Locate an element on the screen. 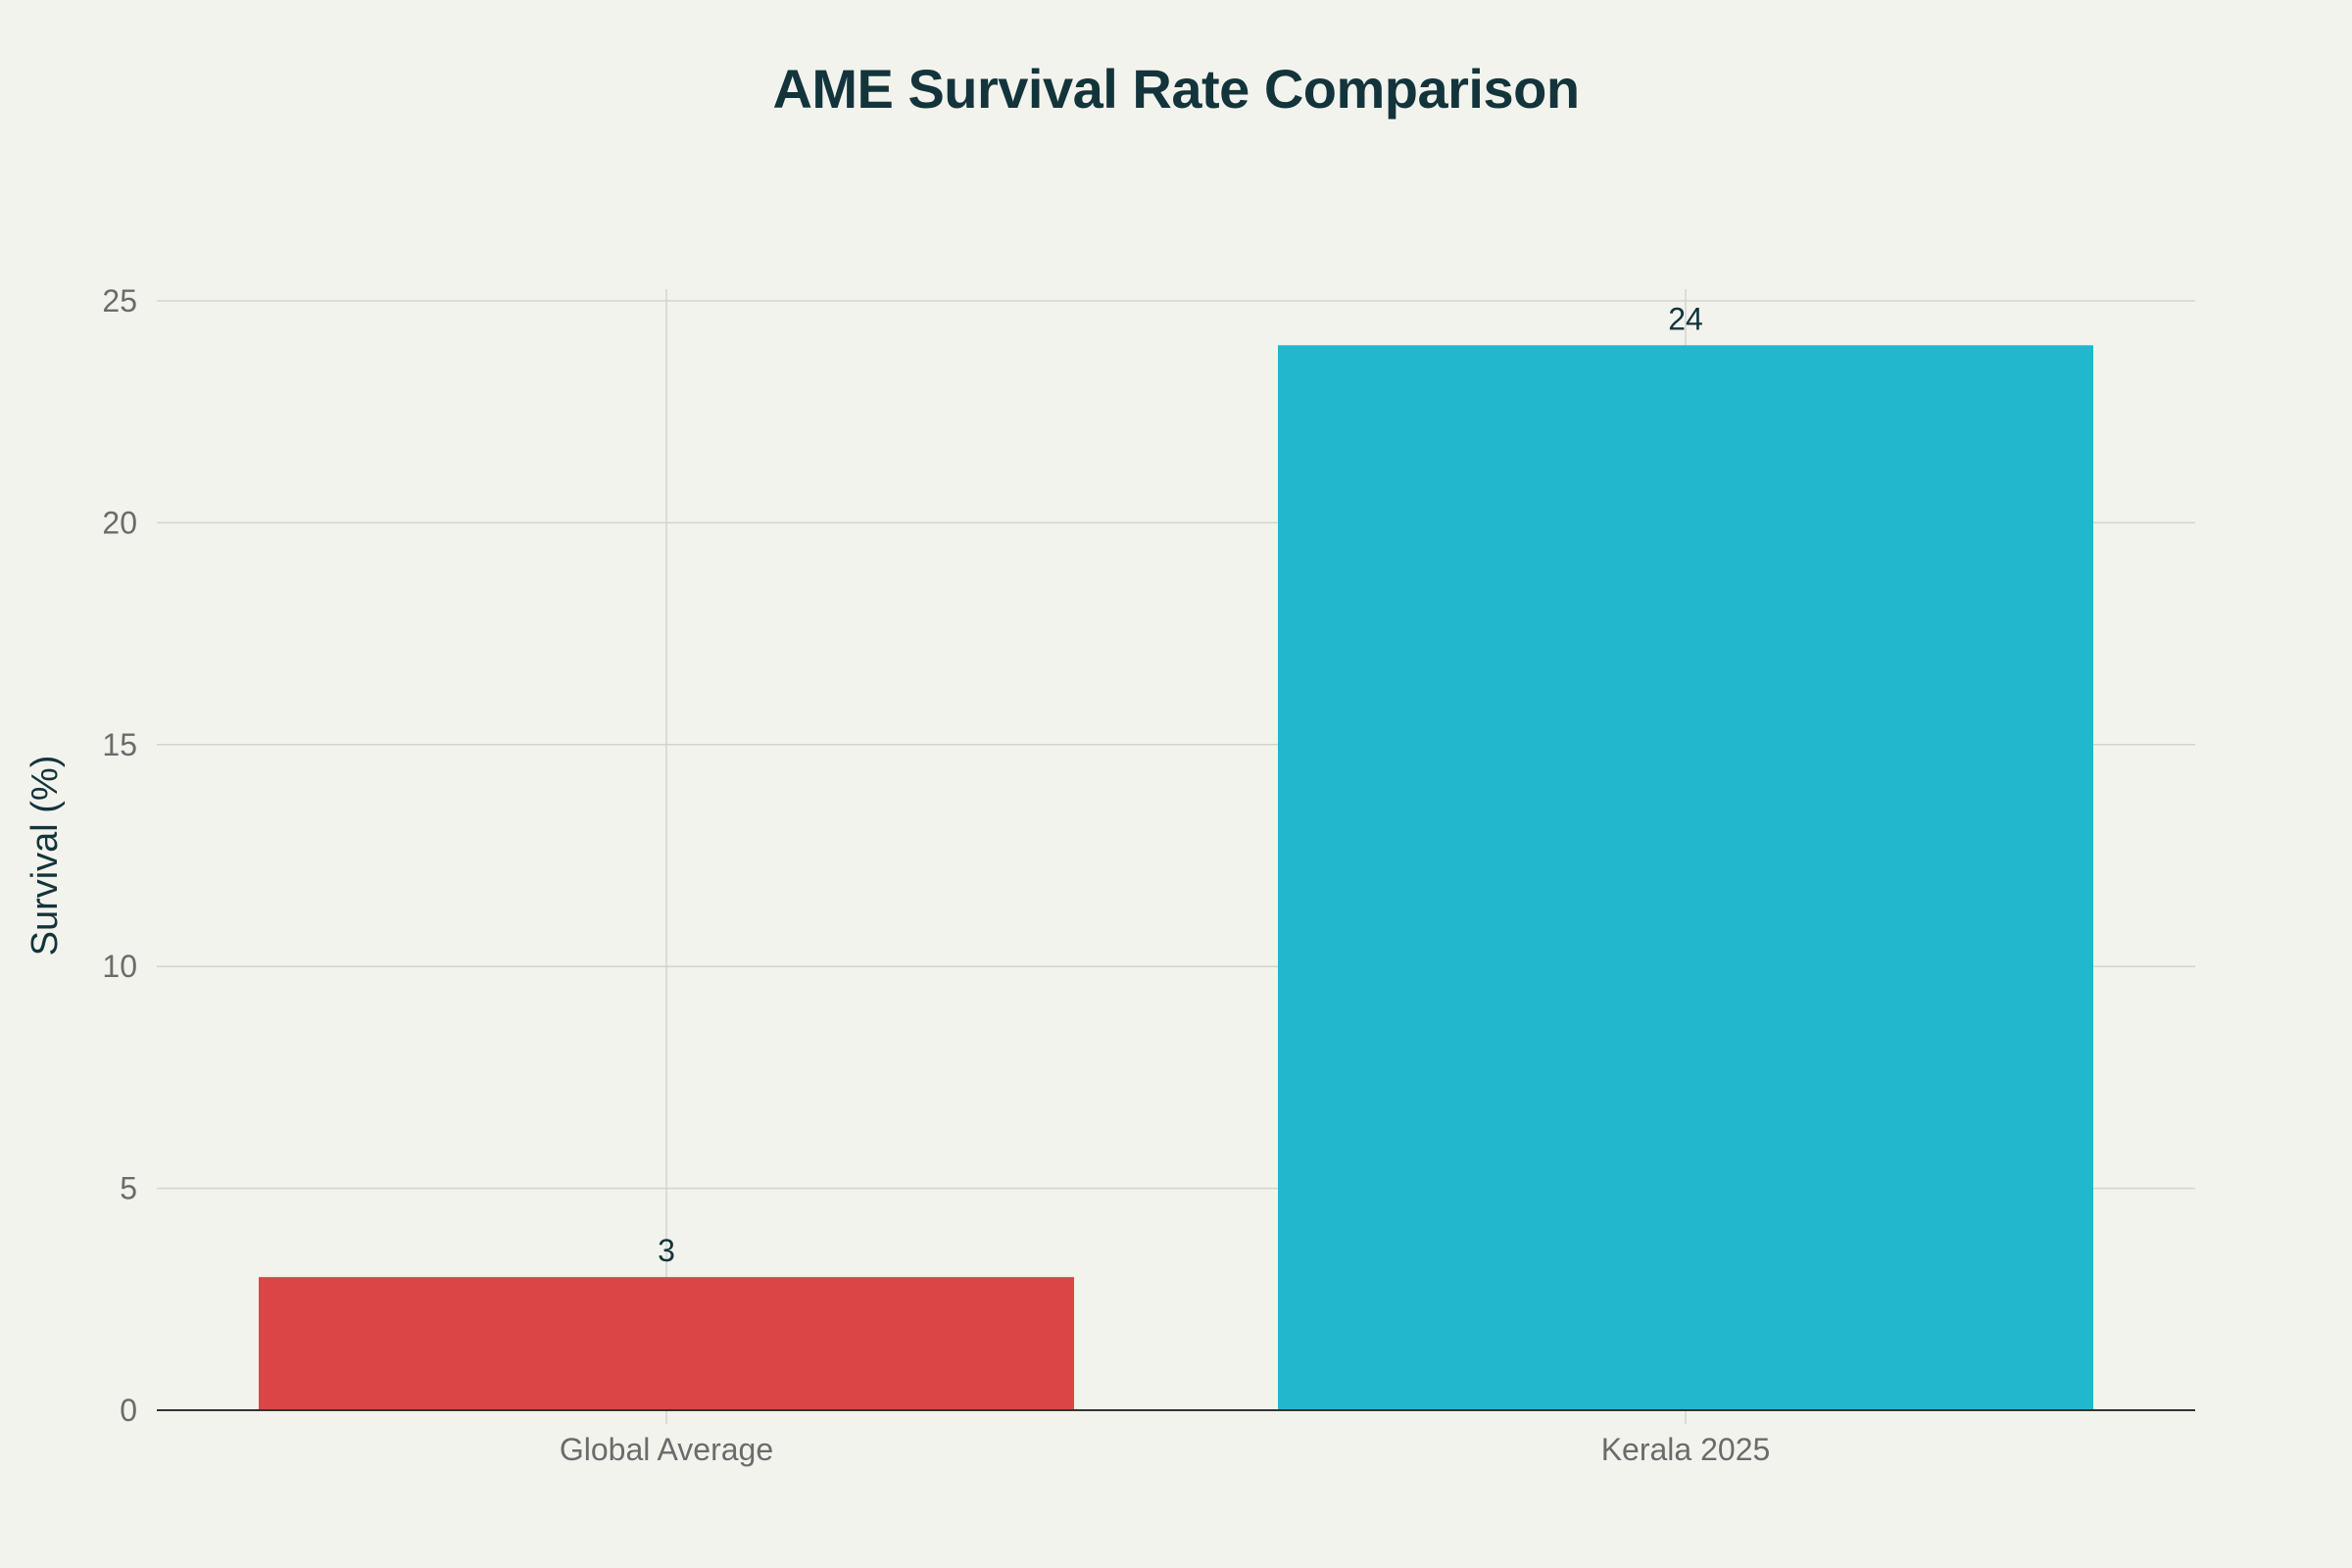 This screenshot has height=1568, width=2352. y-tick-label: 25 is located at coordinates (119, 300).